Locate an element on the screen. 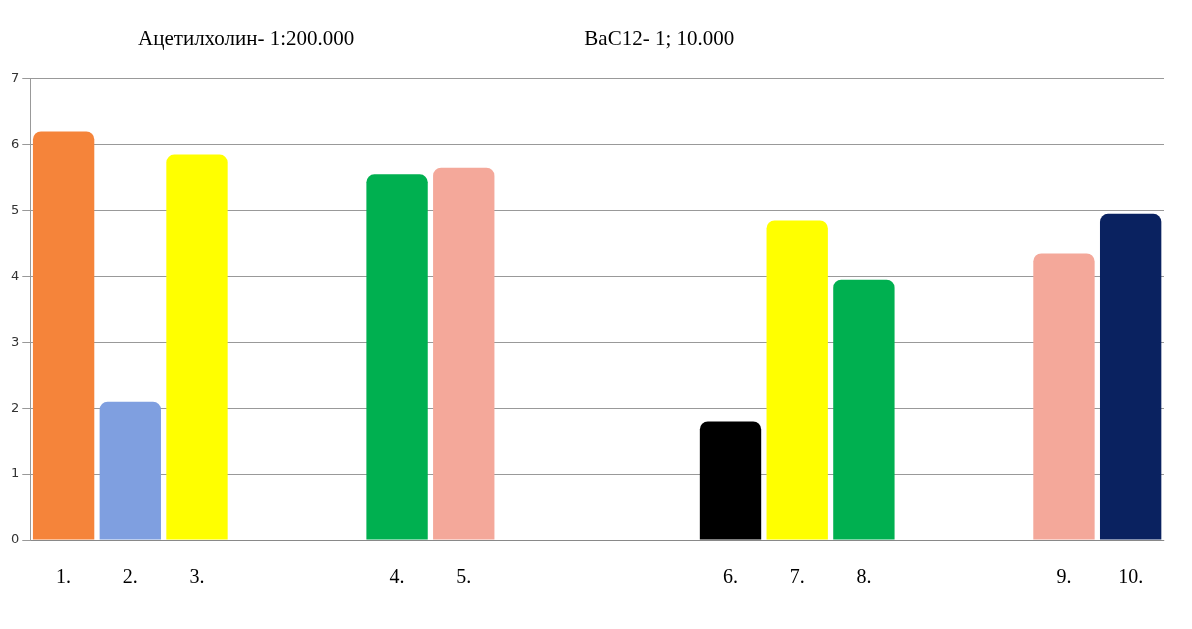  y-tick-label: 3 is located at coordinates (15, 341).